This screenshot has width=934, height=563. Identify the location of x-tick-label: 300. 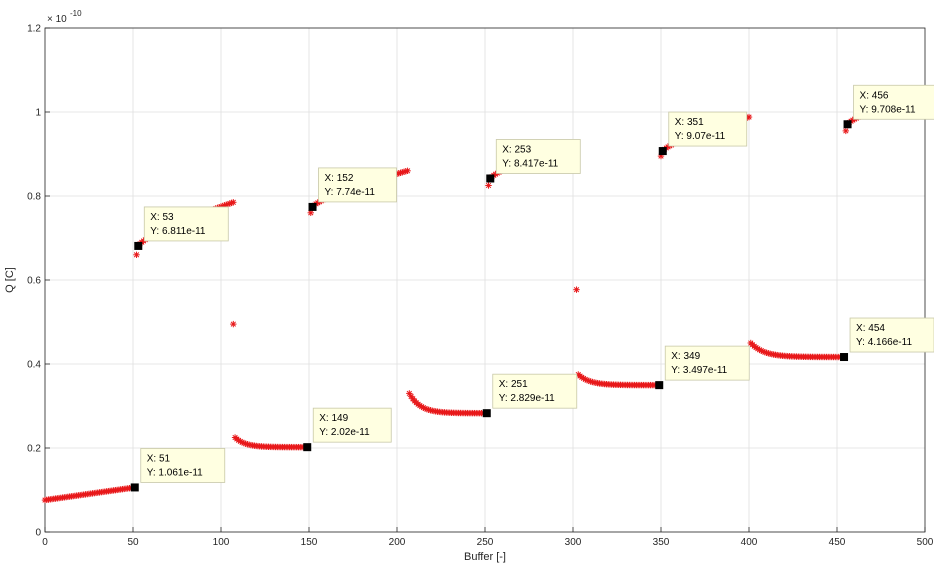
(573, 542).